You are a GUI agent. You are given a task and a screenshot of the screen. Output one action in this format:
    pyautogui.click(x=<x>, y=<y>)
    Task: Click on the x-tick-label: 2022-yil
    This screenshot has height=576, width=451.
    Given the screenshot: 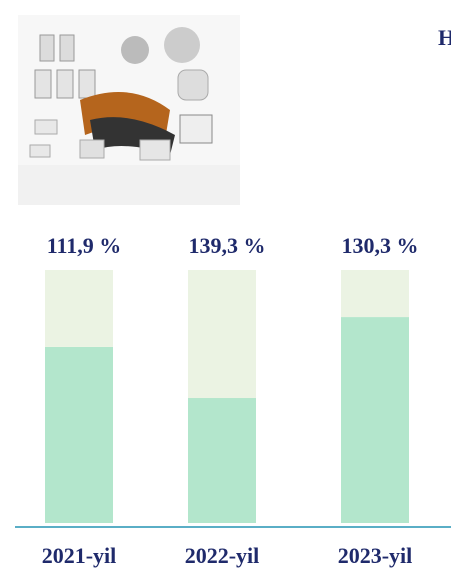 What is the action you would take?
    pyautogui.click(x=222, y=555)
    